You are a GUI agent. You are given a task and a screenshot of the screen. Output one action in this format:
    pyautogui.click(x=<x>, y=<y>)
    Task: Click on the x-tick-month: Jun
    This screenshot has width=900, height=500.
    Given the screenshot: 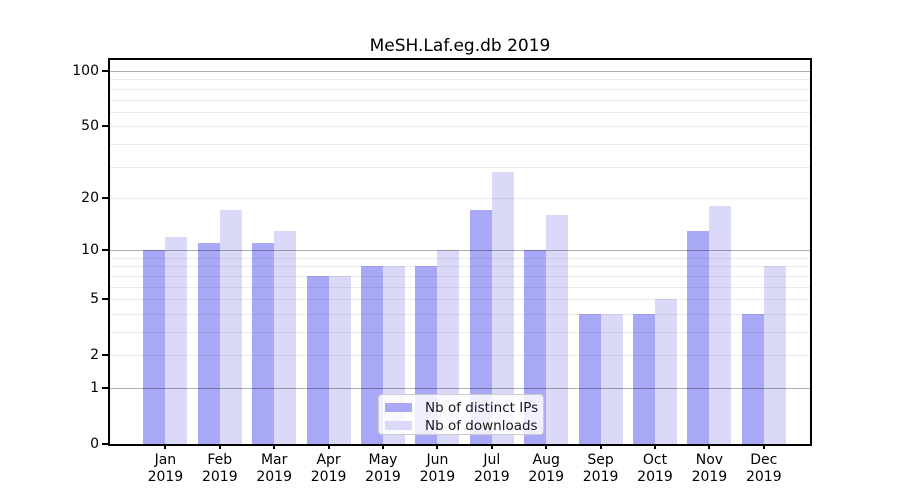 What is the action you would take?
    pyautogui.click(x=437, y=460)
    